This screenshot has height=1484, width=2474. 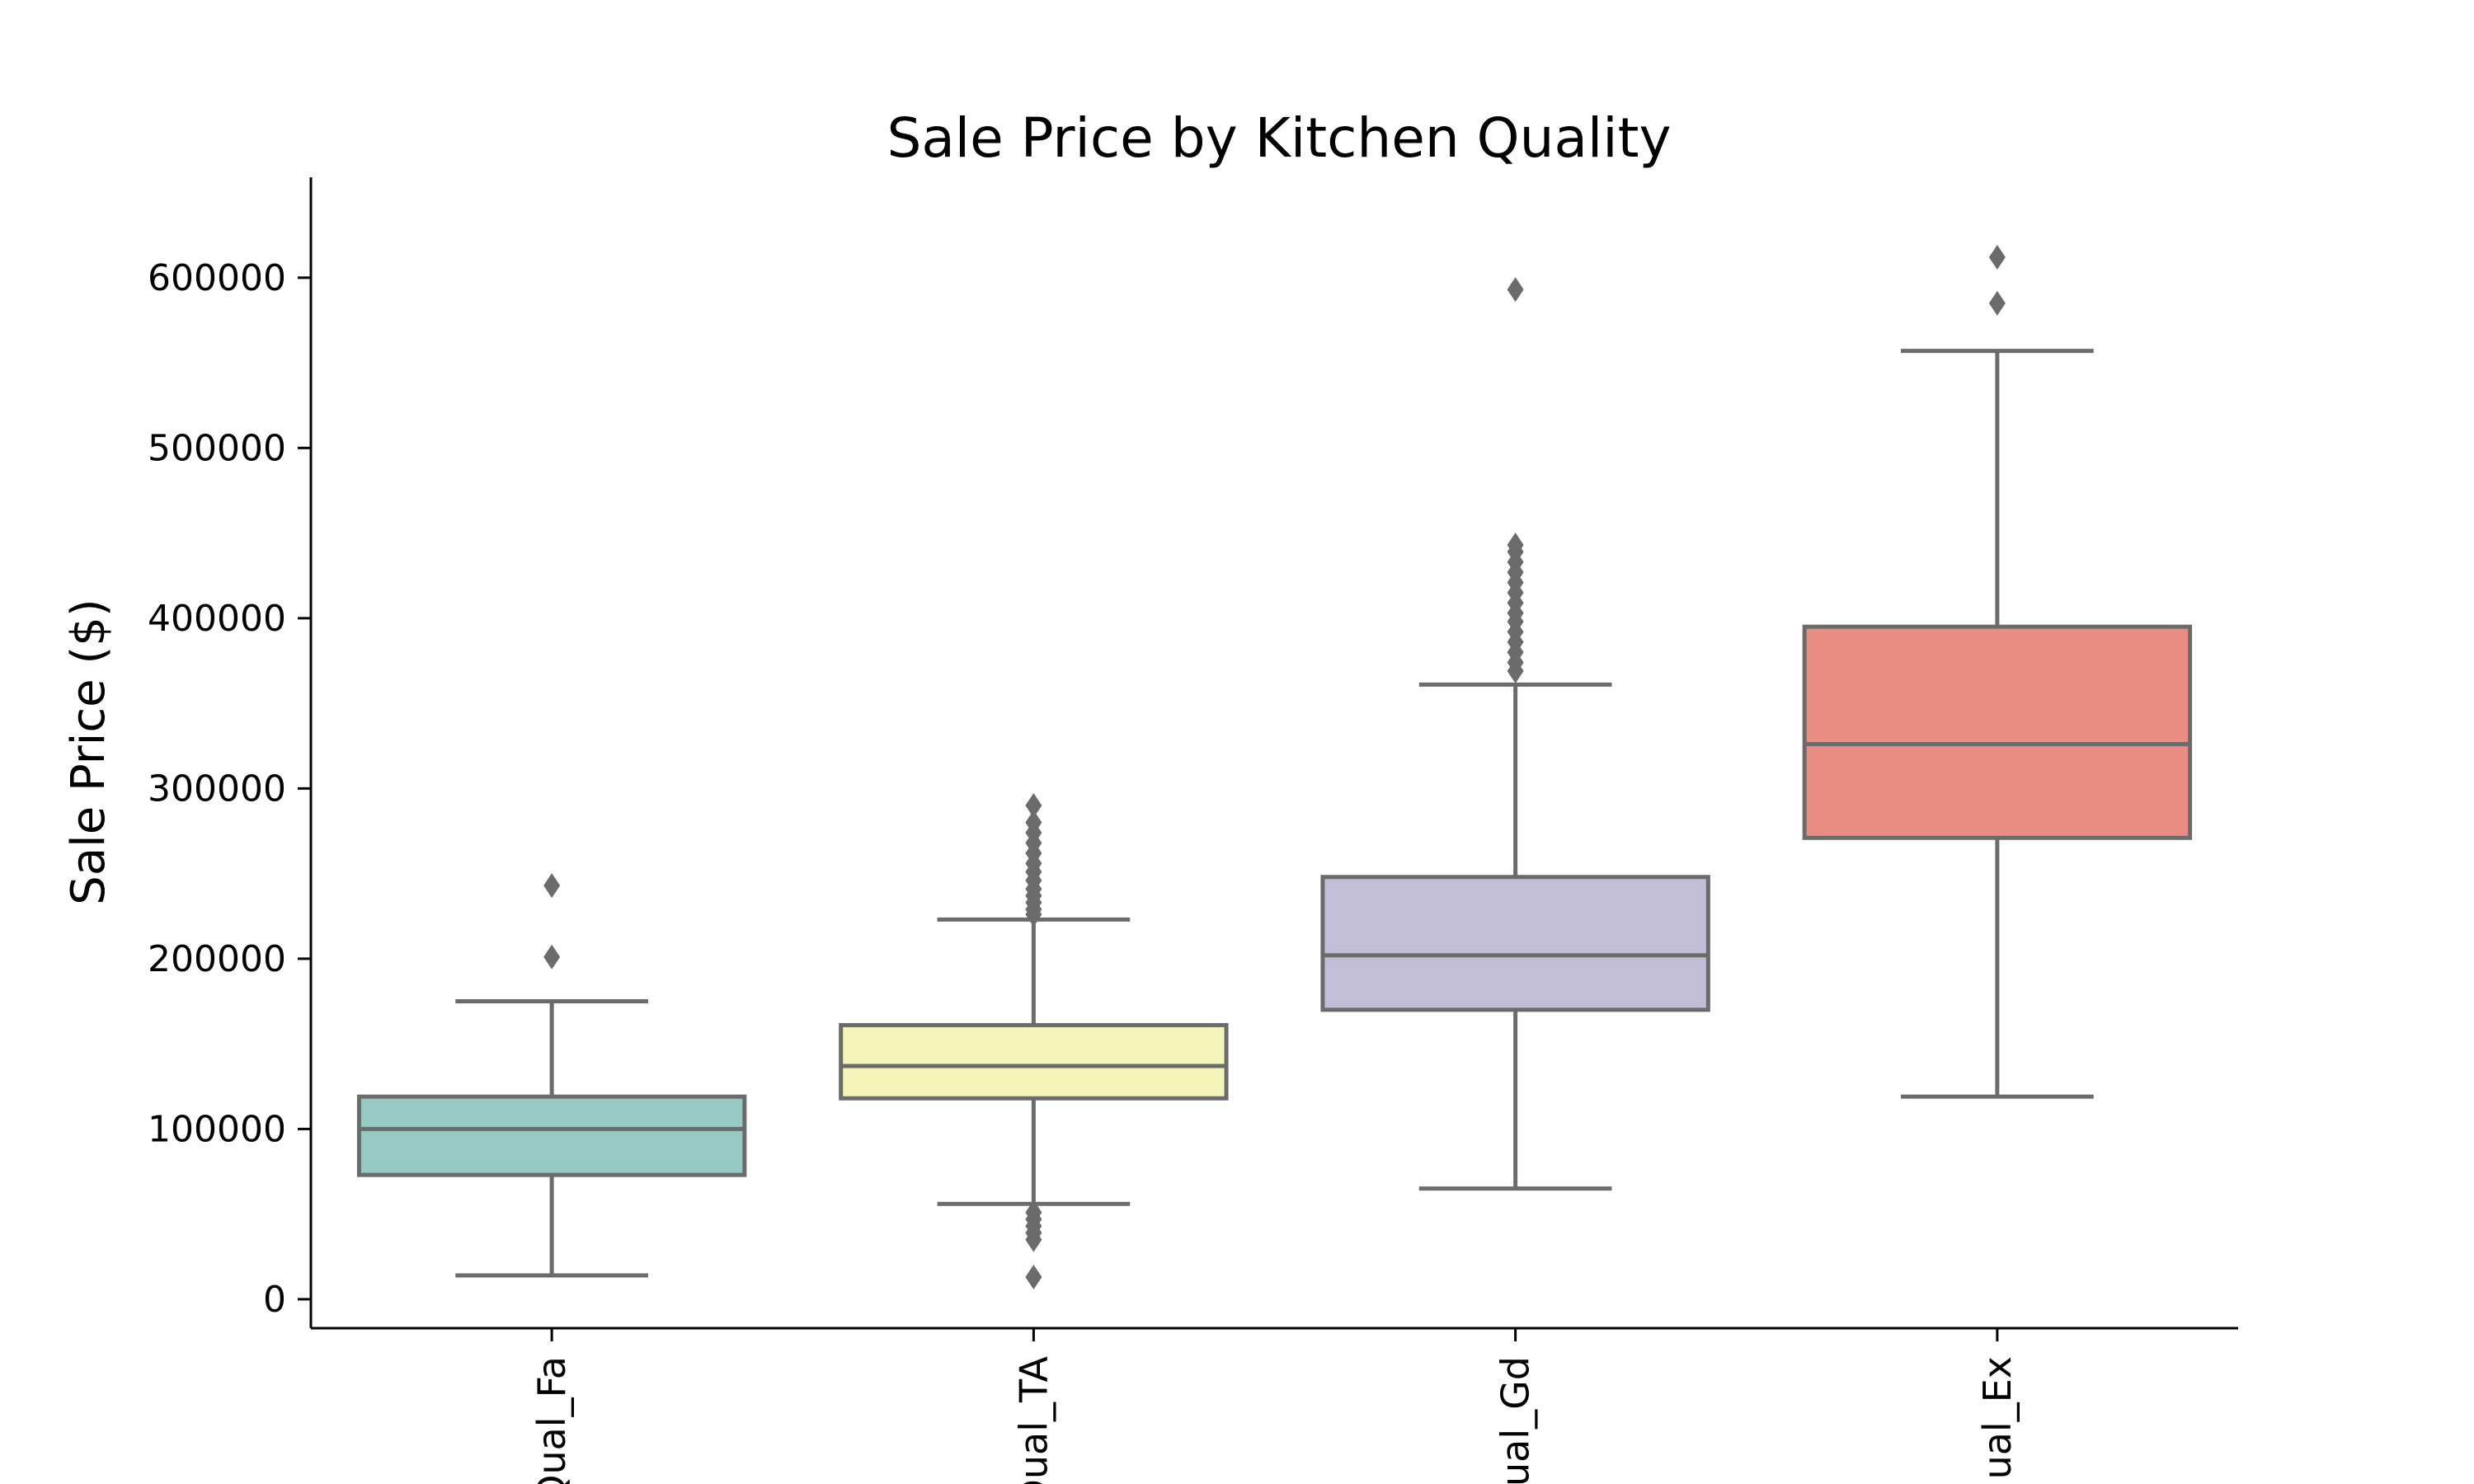 I want to click on y-tick-label: 100000, so click(x=217, y=1129).